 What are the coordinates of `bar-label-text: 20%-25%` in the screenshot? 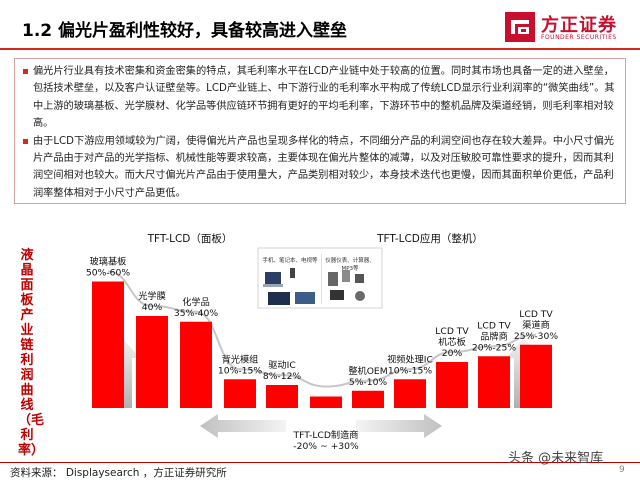 It's located at (494, 347).